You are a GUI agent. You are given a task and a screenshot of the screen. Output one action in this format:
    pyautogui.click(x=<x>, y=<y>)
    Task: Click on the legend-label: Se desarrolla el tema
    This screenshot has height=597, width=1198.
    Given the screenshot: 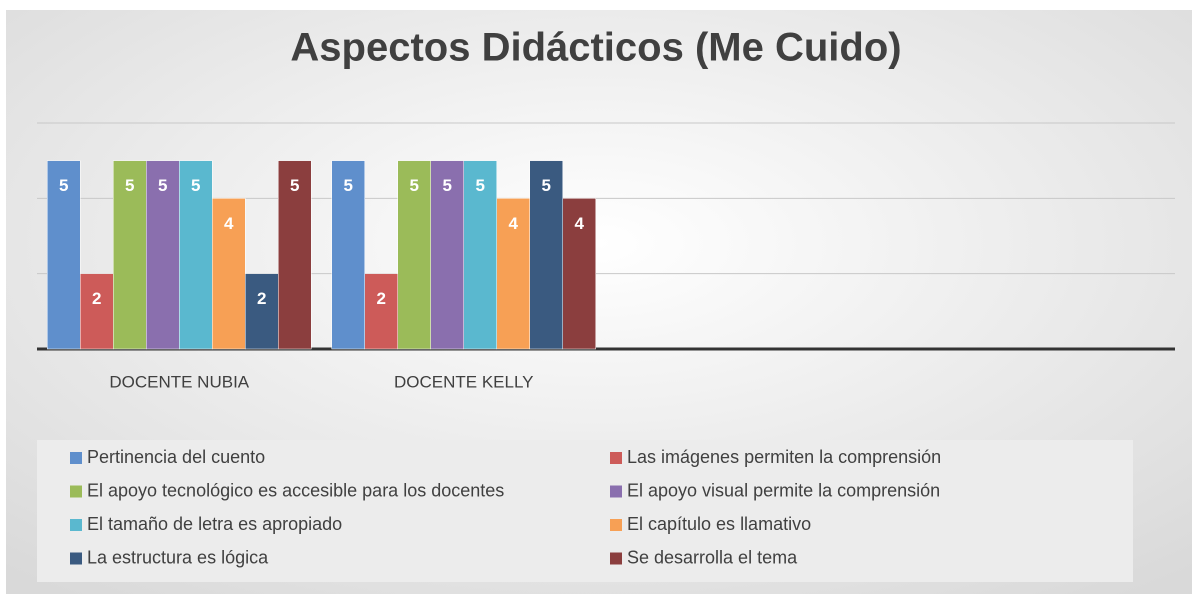 What is the action you would take?
    pyautogui.click(x=712, y=557)
    